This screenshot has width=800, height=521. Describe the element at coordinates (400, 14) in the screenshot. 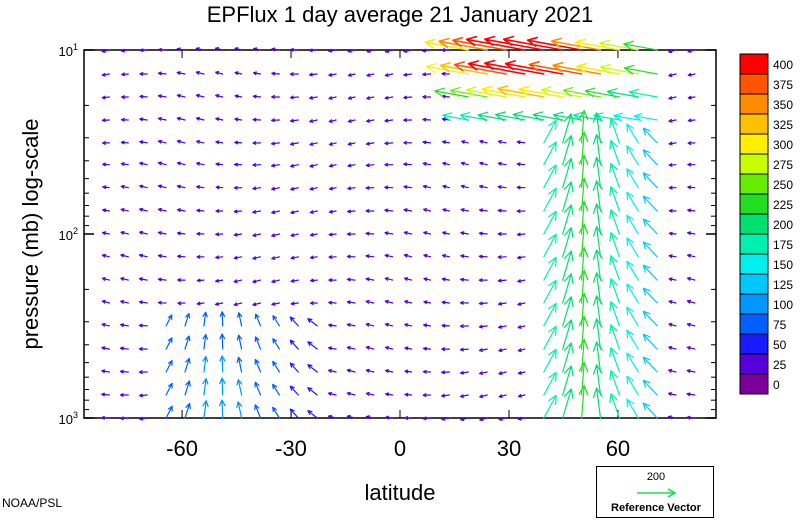

I see `chart-title: EPFlux 1 day average 21 January 2021` at that location.